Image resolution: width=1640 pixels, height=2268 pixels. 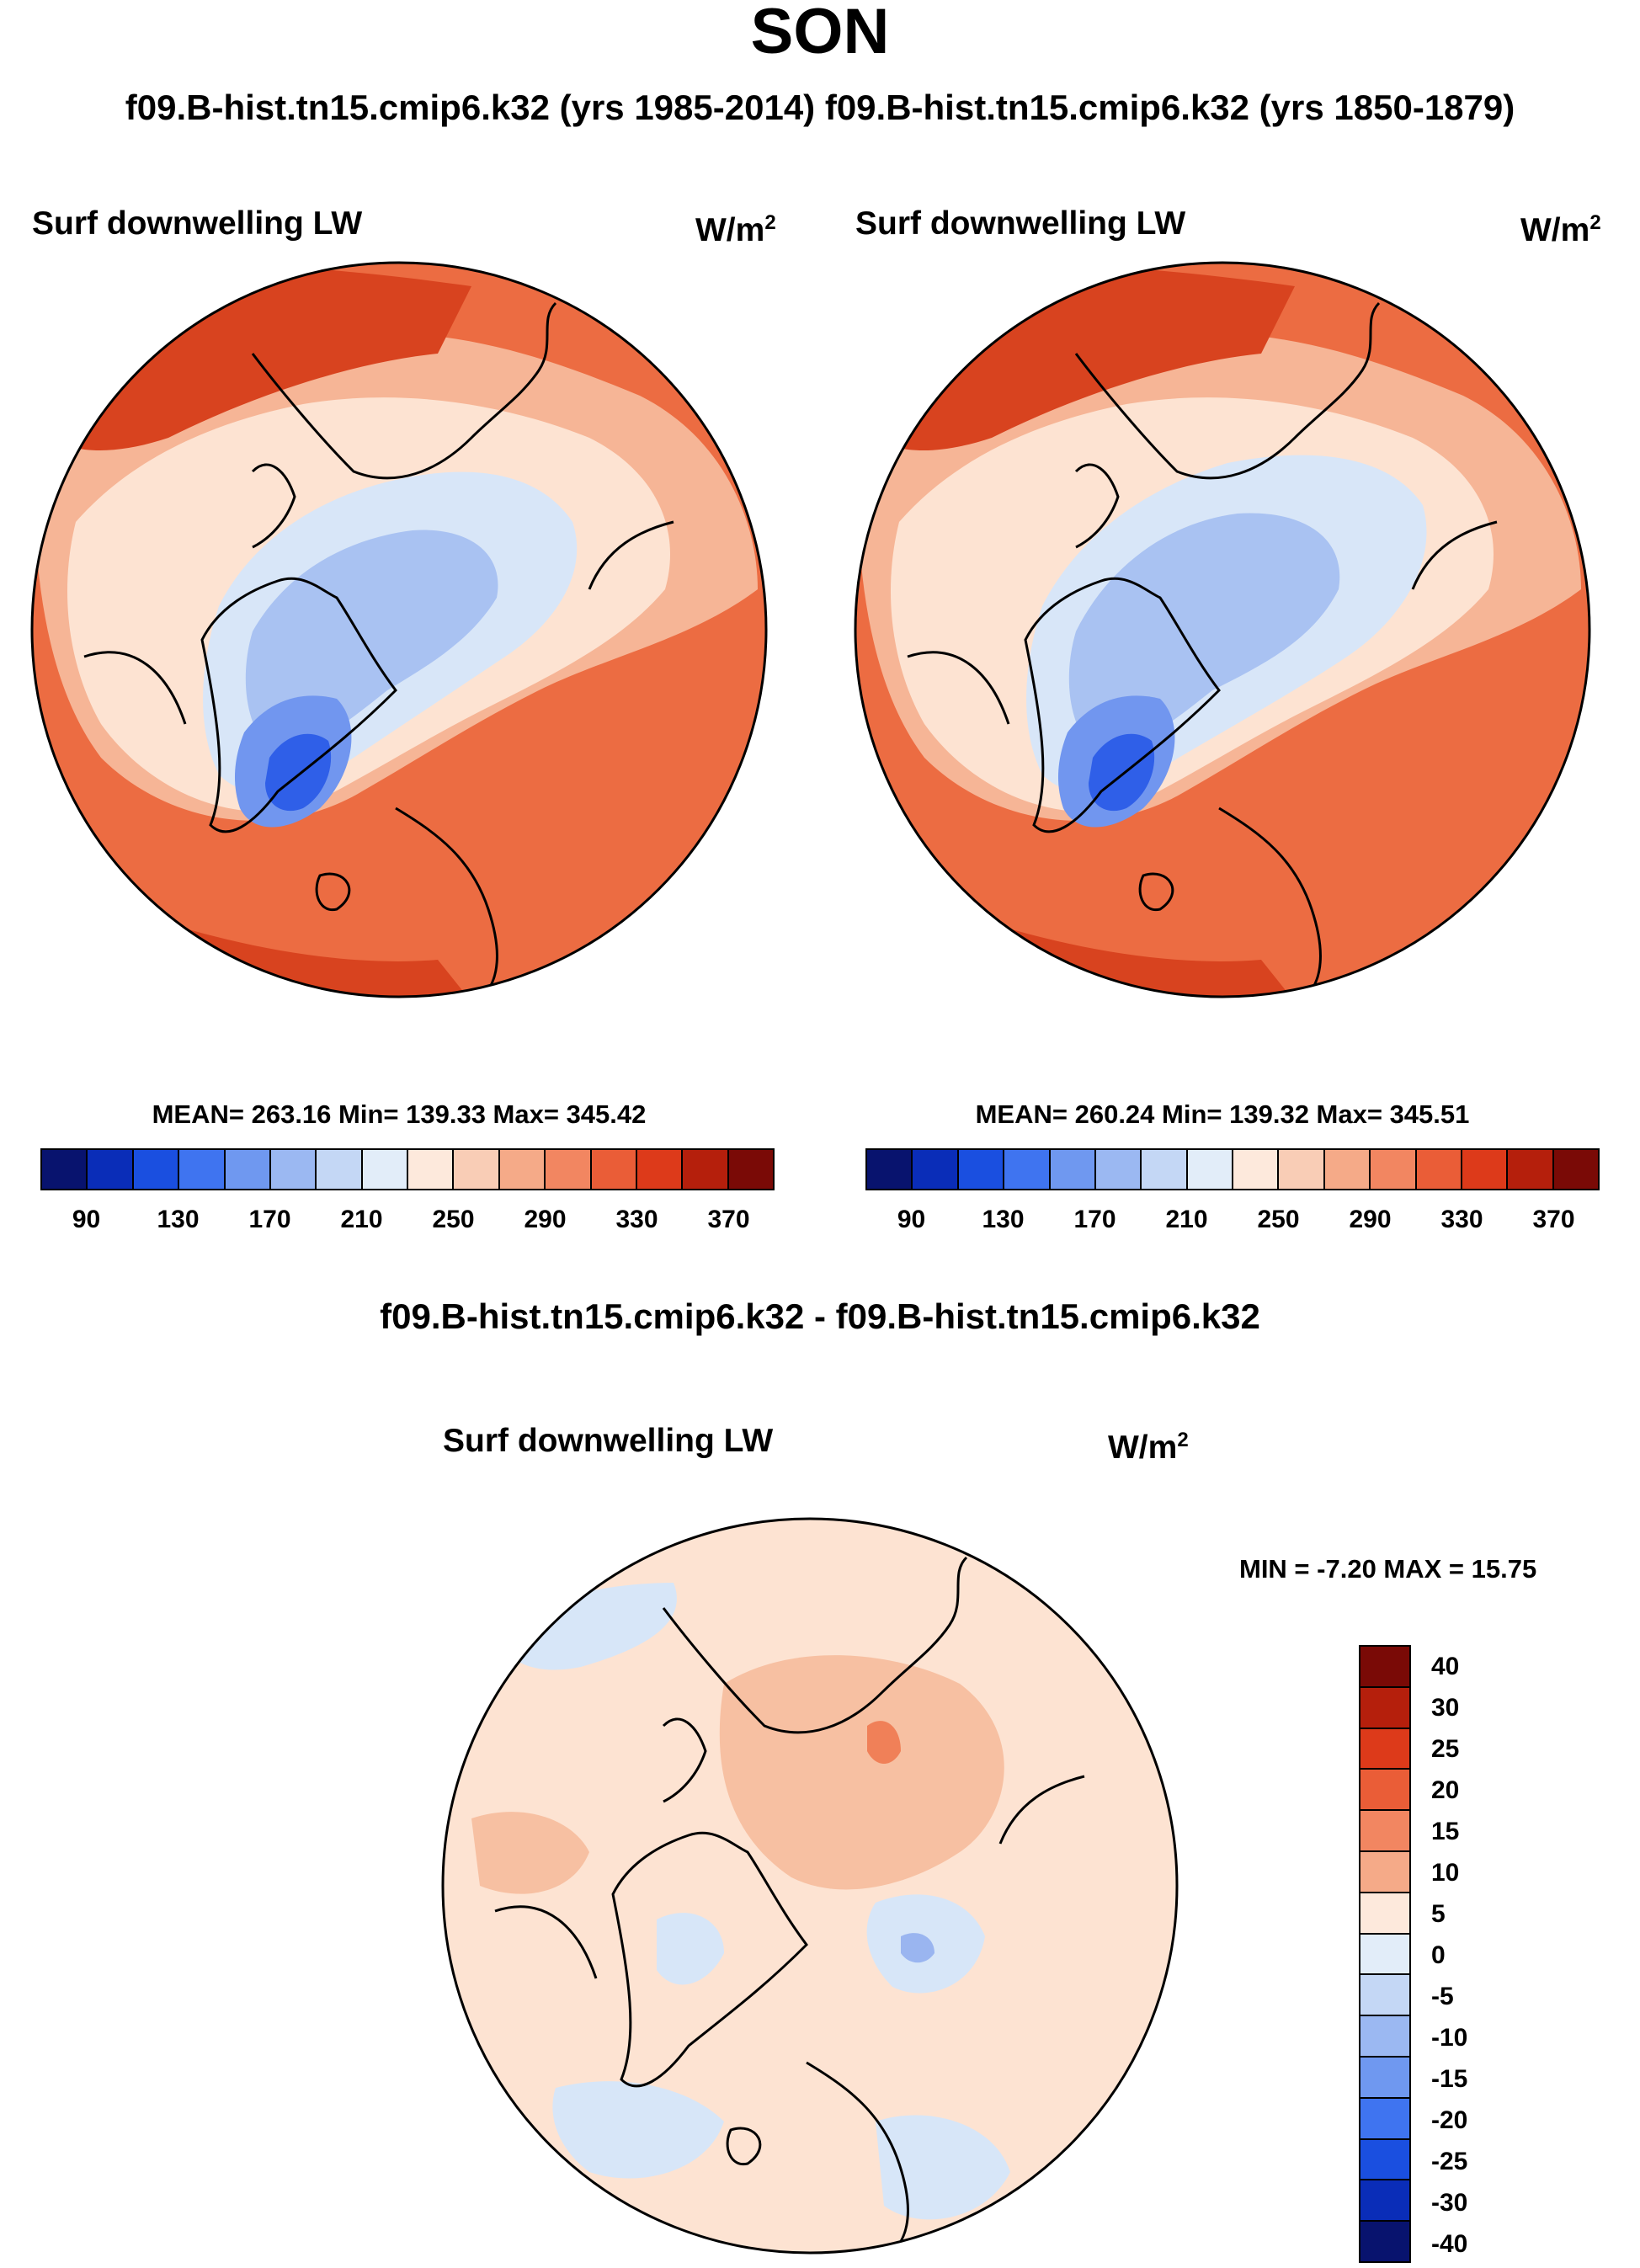 What do you see at coordinates (1560, 230) in the screenshot?
I see `panel2-units: W/m2` at bounding box center [1560, 230].